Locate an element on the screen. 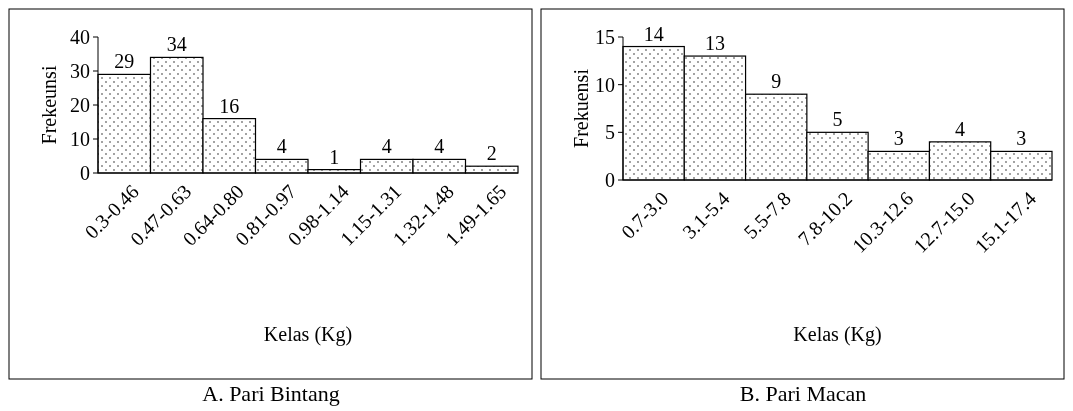 The width and height of the screenshot is (1073, 411). data-label: 16 is located at coordinates (229, 105).